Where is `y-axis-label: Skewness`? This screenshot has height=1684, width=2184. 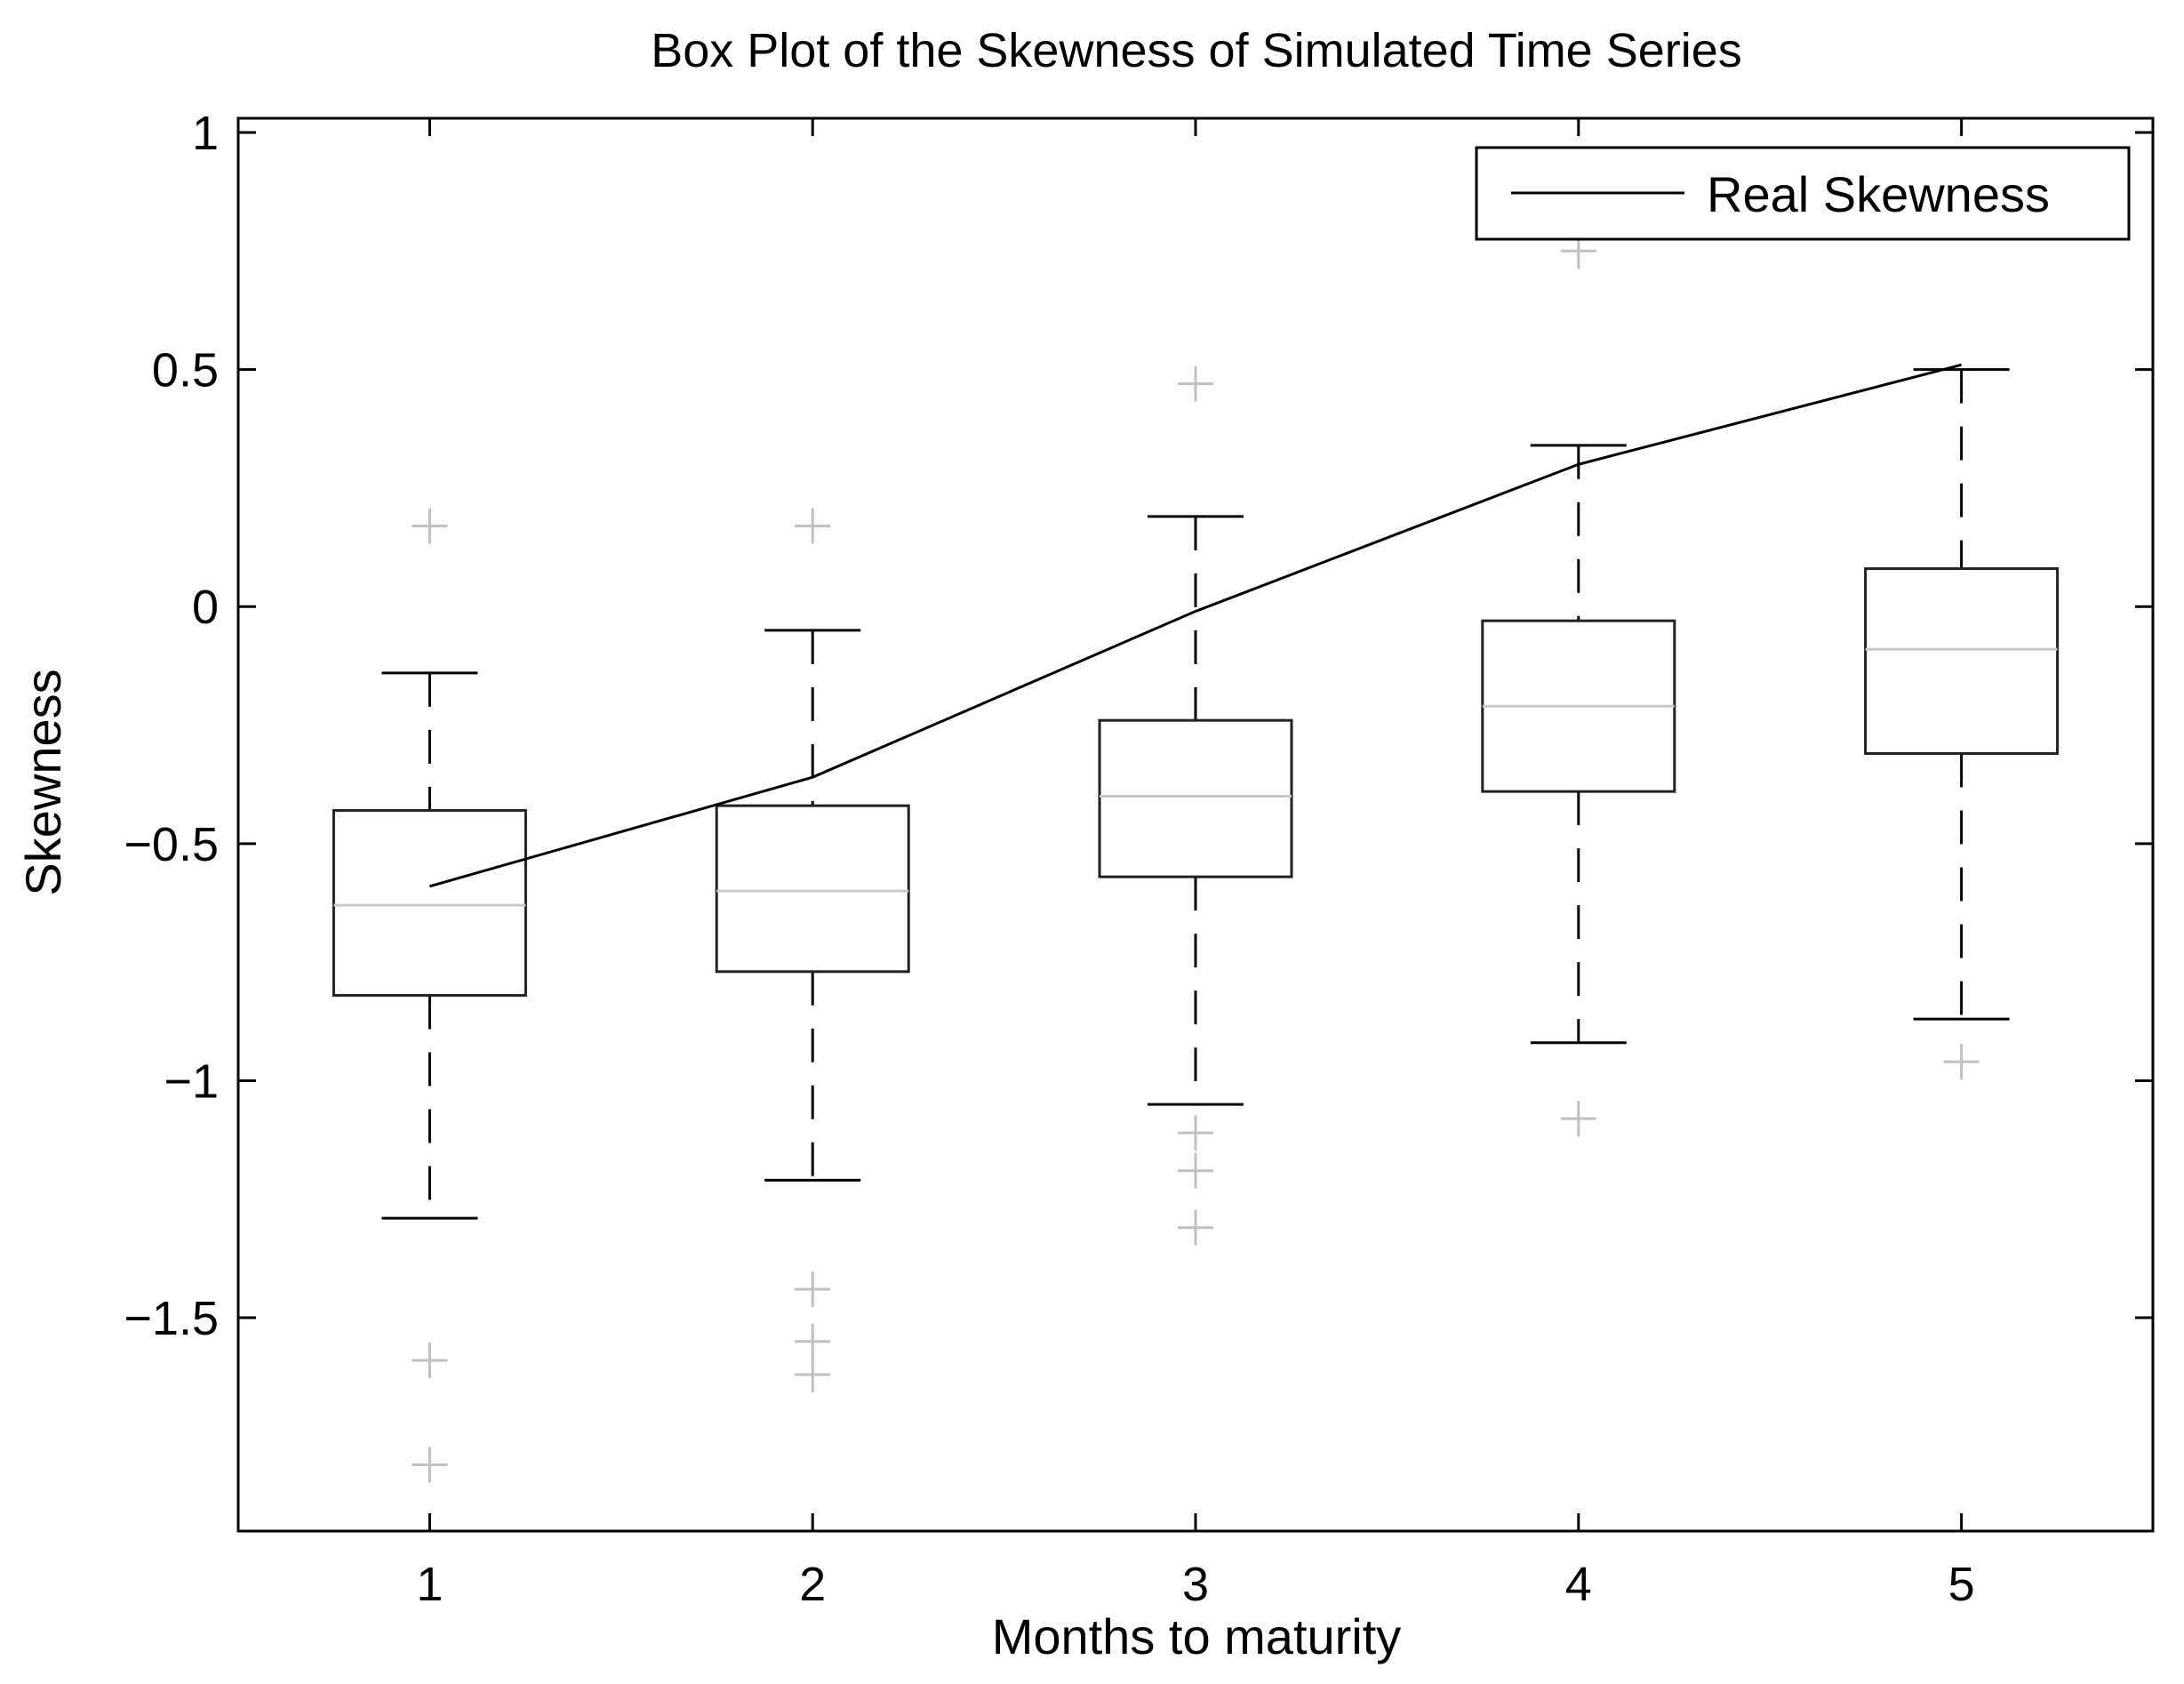 y-axis-label: Skewness is located at coordinates (43, 782).